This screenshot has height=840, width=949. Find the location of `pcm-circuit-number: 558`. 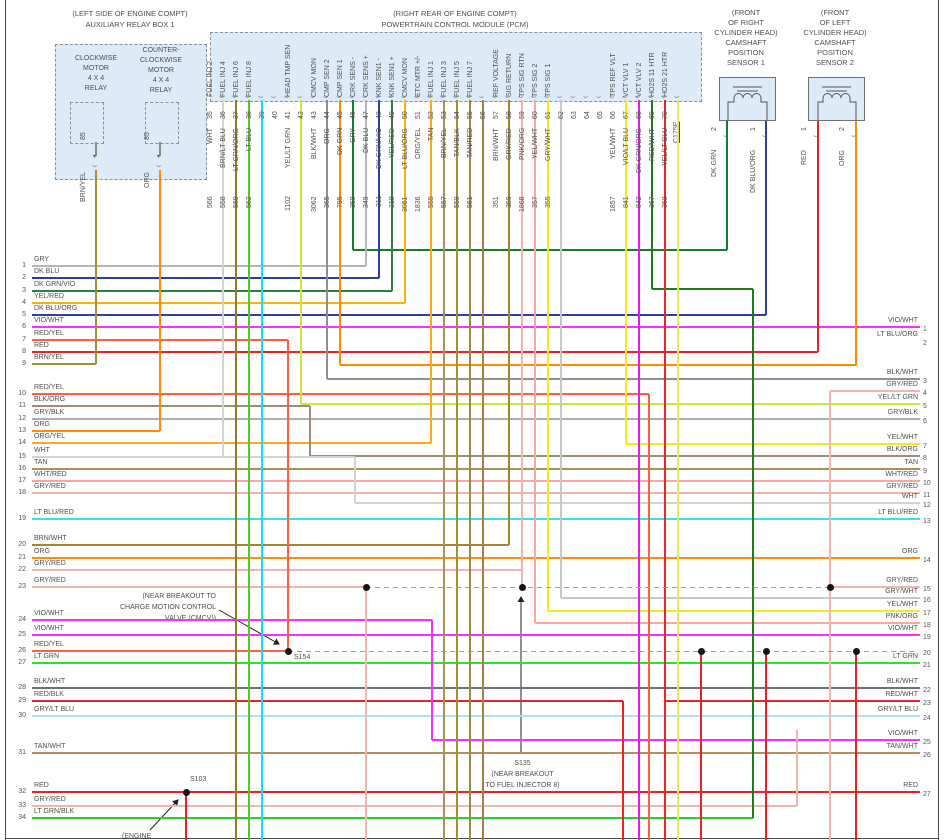

pcm-circuit-number: 558 is located at coordinates (223, 202).